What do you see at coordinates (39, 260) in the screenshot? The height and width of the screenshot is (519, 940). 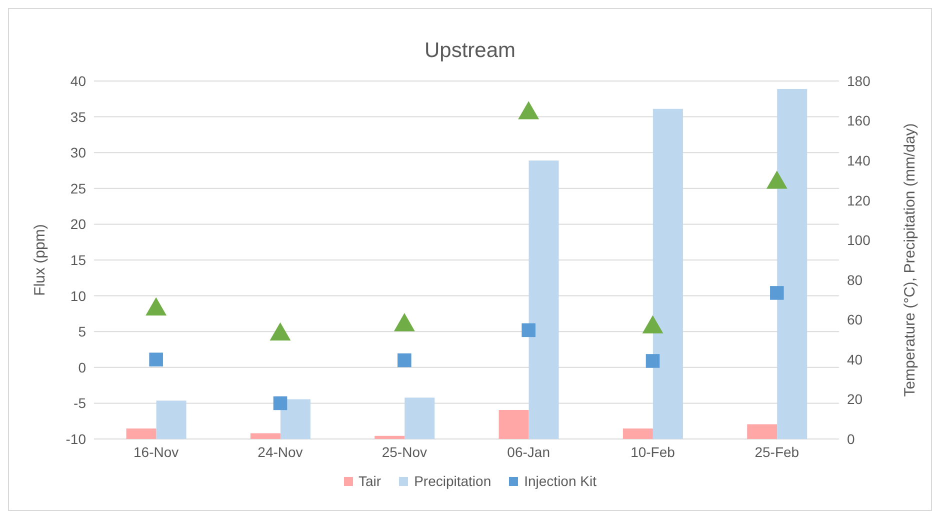 I see `y-axis-title: Flux (ppm)` at bounding box center [39, 260].